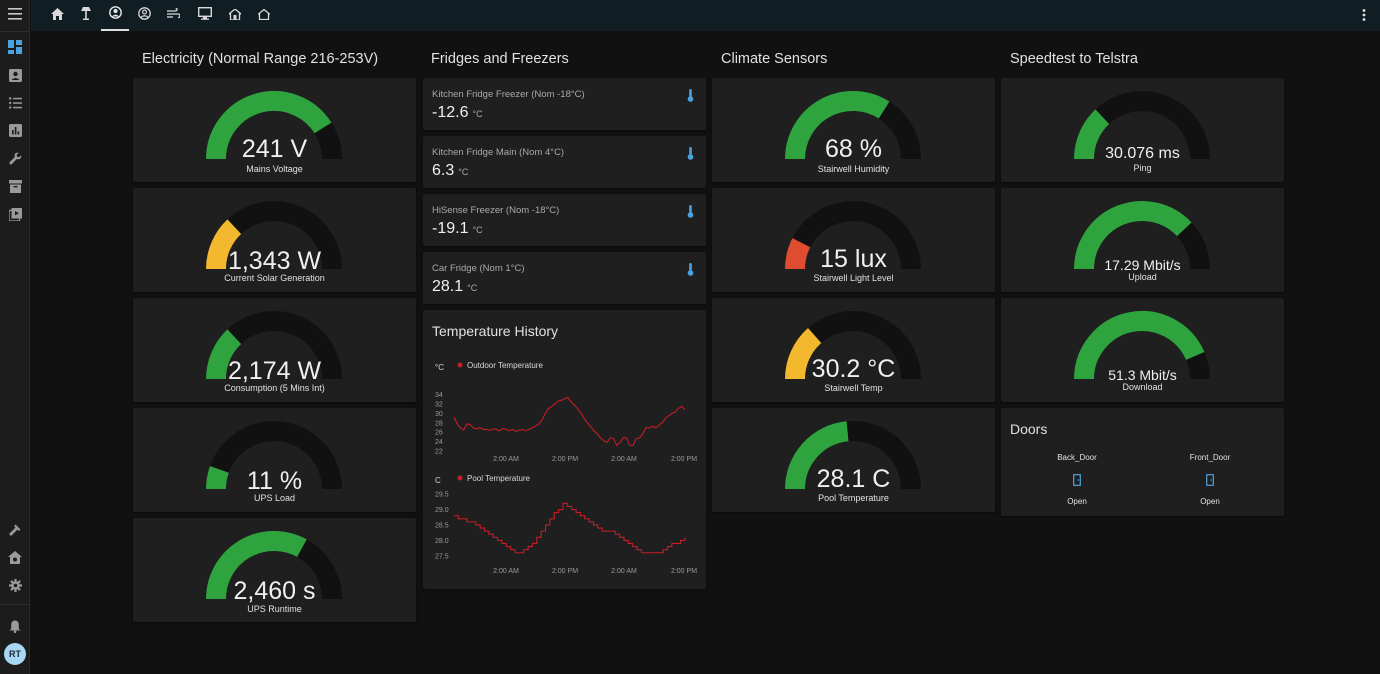  I want to click on column-title-fridges: Fridges and Freezers, so click(500, 59).